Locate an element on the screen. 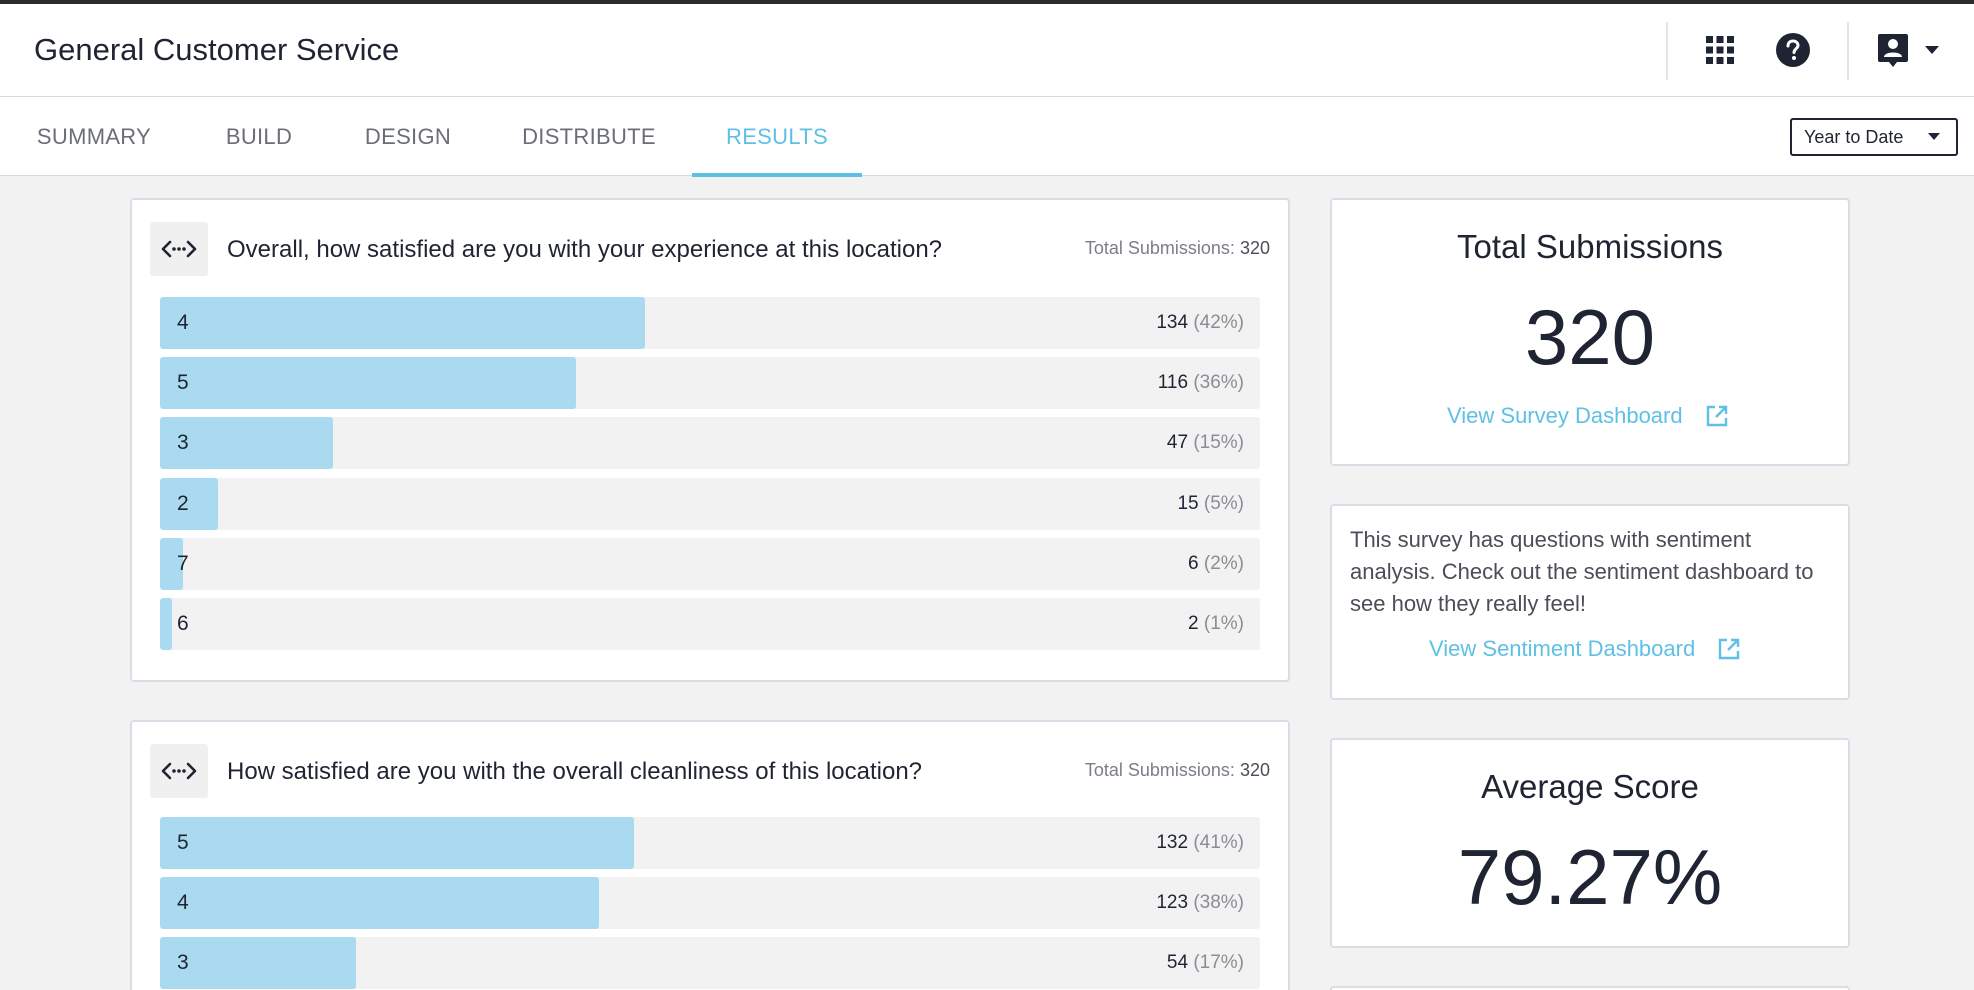 The image size is (1974, 990). tab-summary: SUMMARY is located at coordinates (94, 136).